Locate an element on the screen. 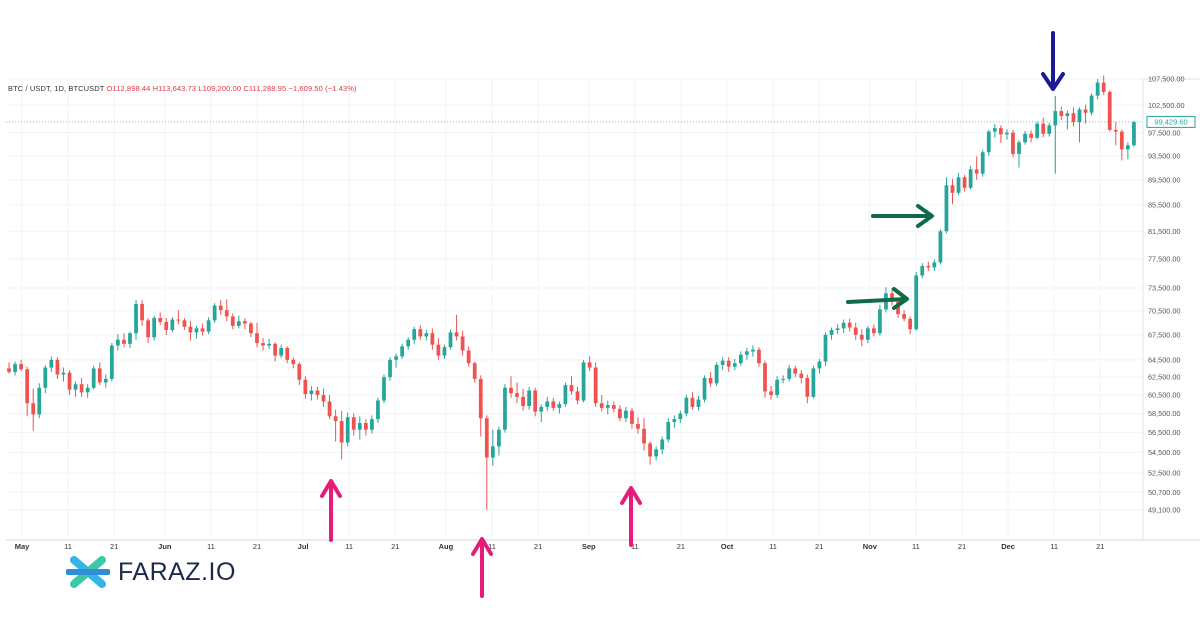 Image resolution: width=1200 pixels, height=635 pixels. y-tick-label: 49,100.00 is located at coordinates (1164, 509).